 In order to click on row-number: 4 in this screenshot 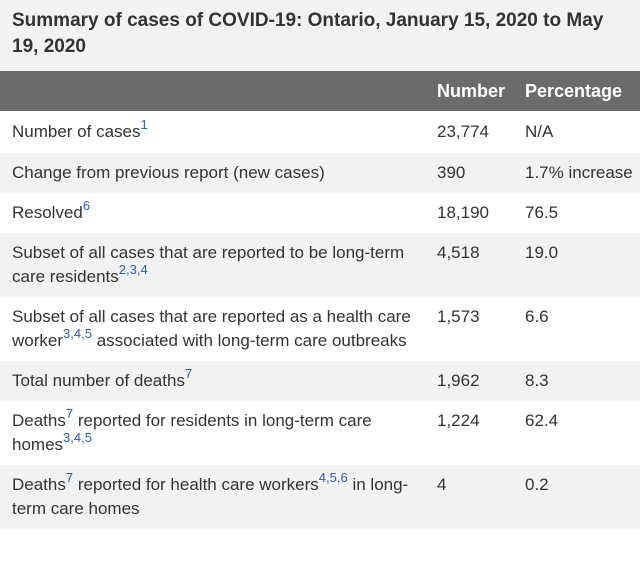, I will do `click(472, 497)`.